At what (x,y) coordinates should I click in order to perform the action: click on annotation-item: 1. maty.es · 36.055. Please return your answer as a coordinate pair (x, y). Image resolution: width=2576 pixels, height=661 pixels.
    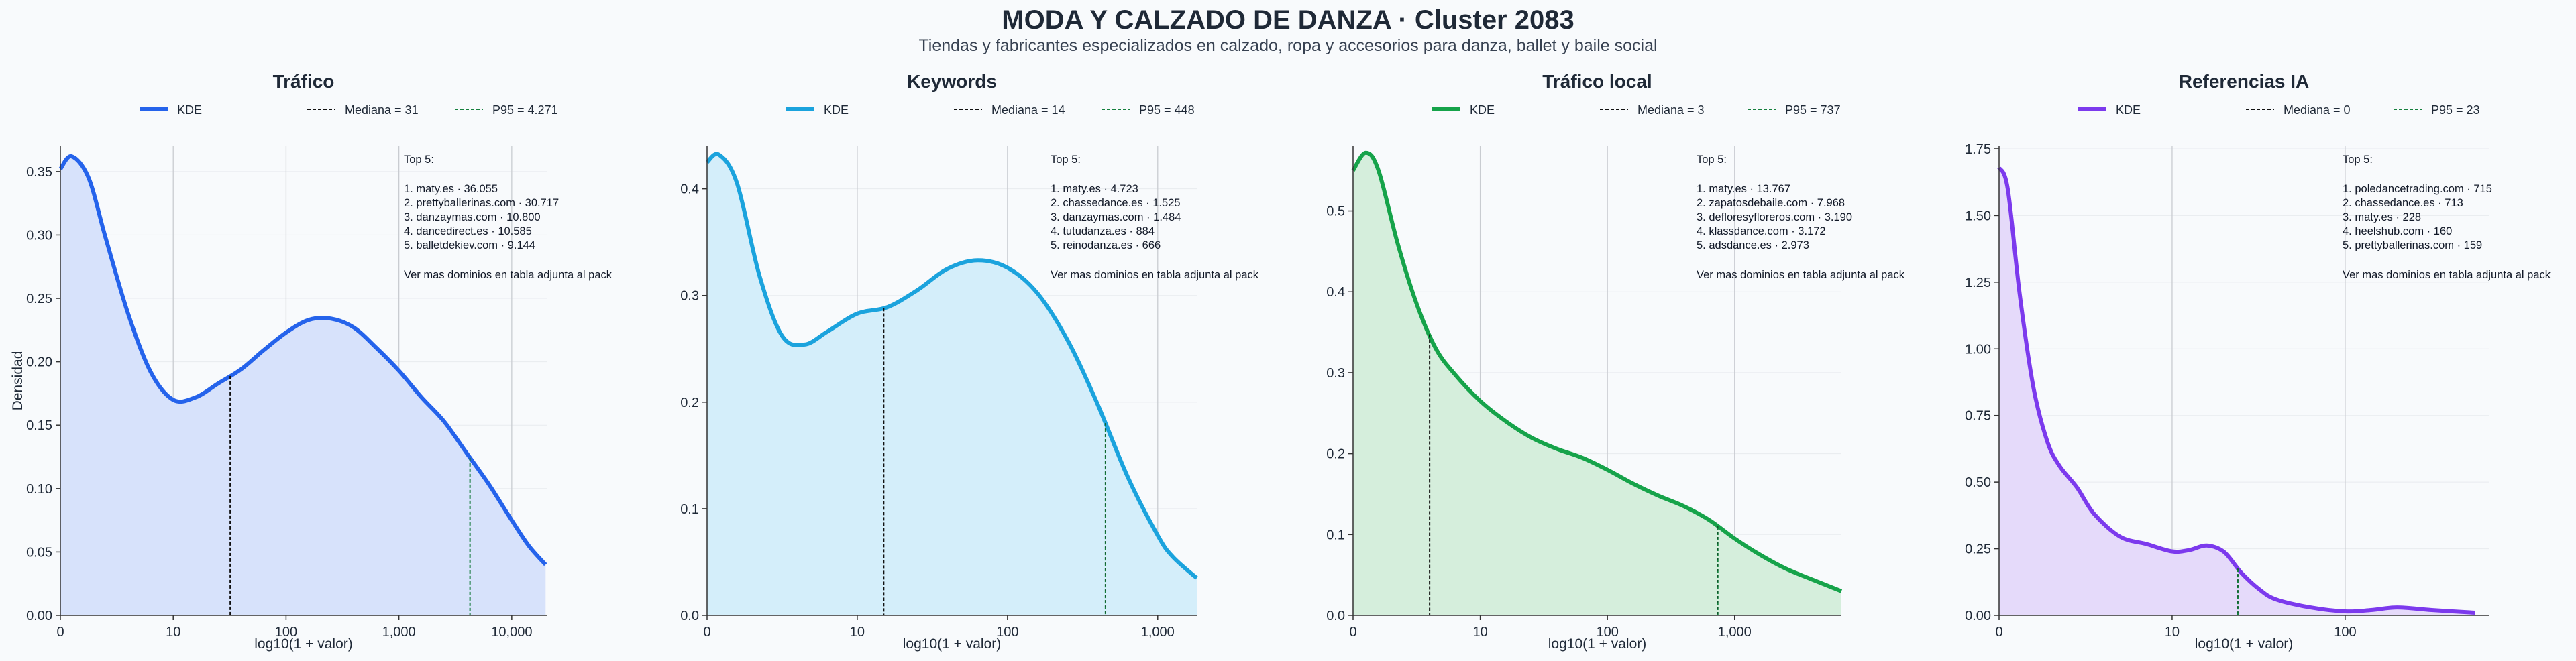
    Looking at the image, I should click on (451, 189).